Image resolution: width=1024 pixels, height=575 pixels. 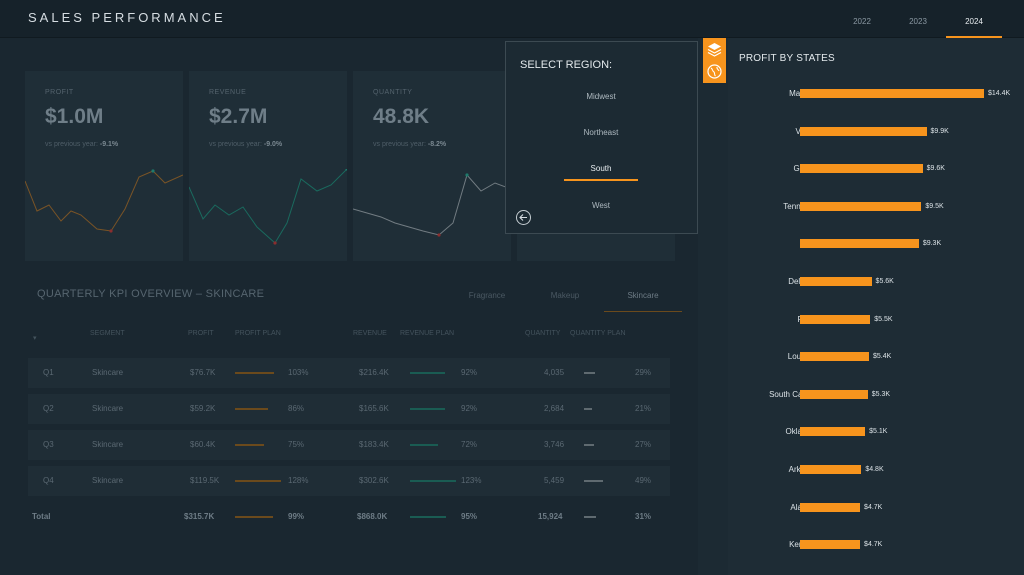 What do you see at coordinates (127, 17) in the screenshot?
I see `app-title: SALES PERFORMANCE` at bounding box center [127, 17].